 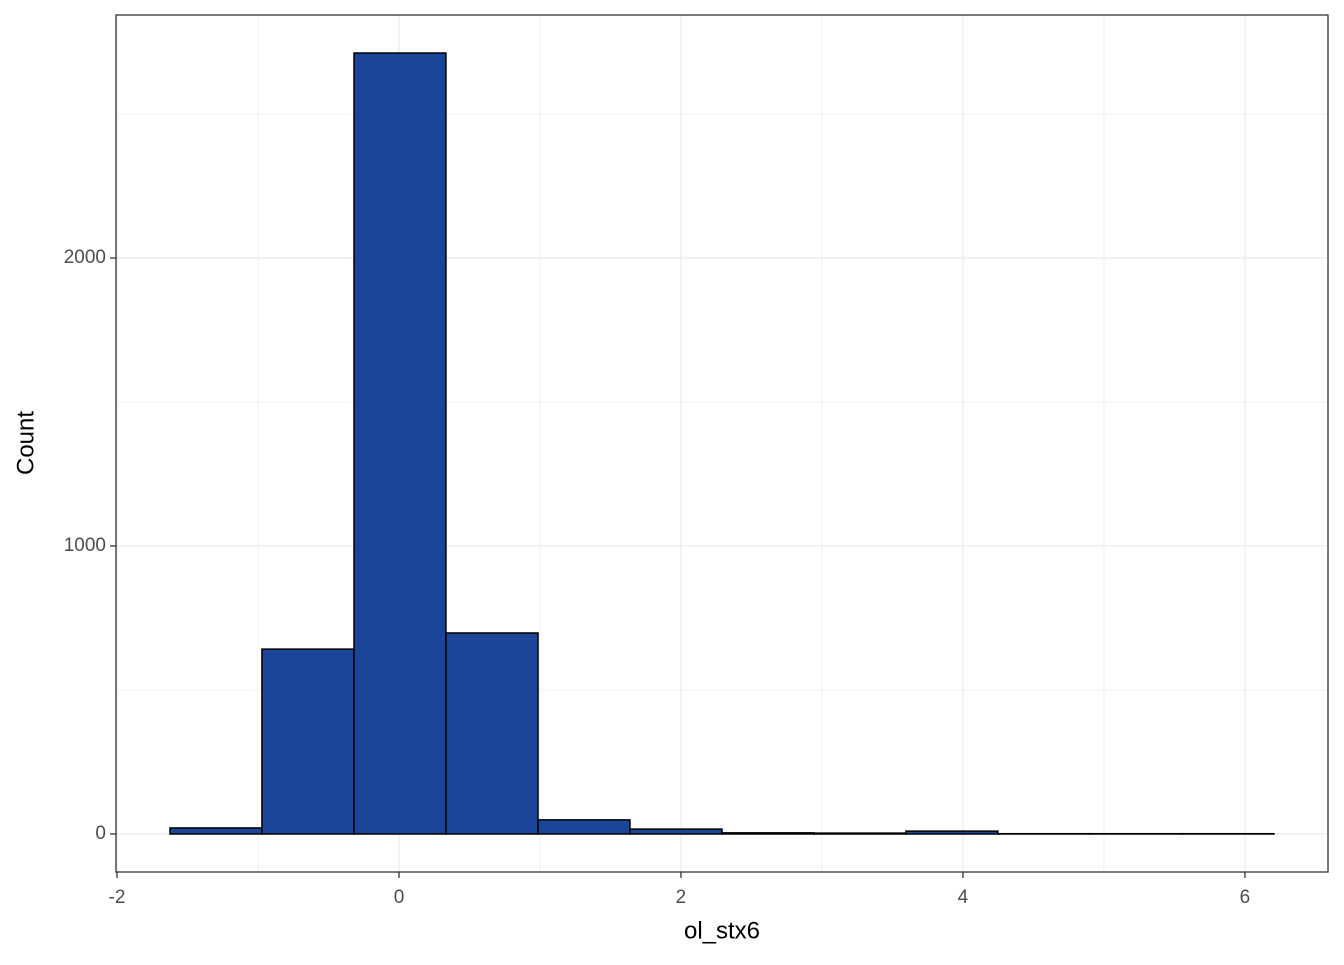 What do you see at coordinates (117, 897) in the screenshot?
I see `x-tick-label: -2` at bounding box center [117, 897].